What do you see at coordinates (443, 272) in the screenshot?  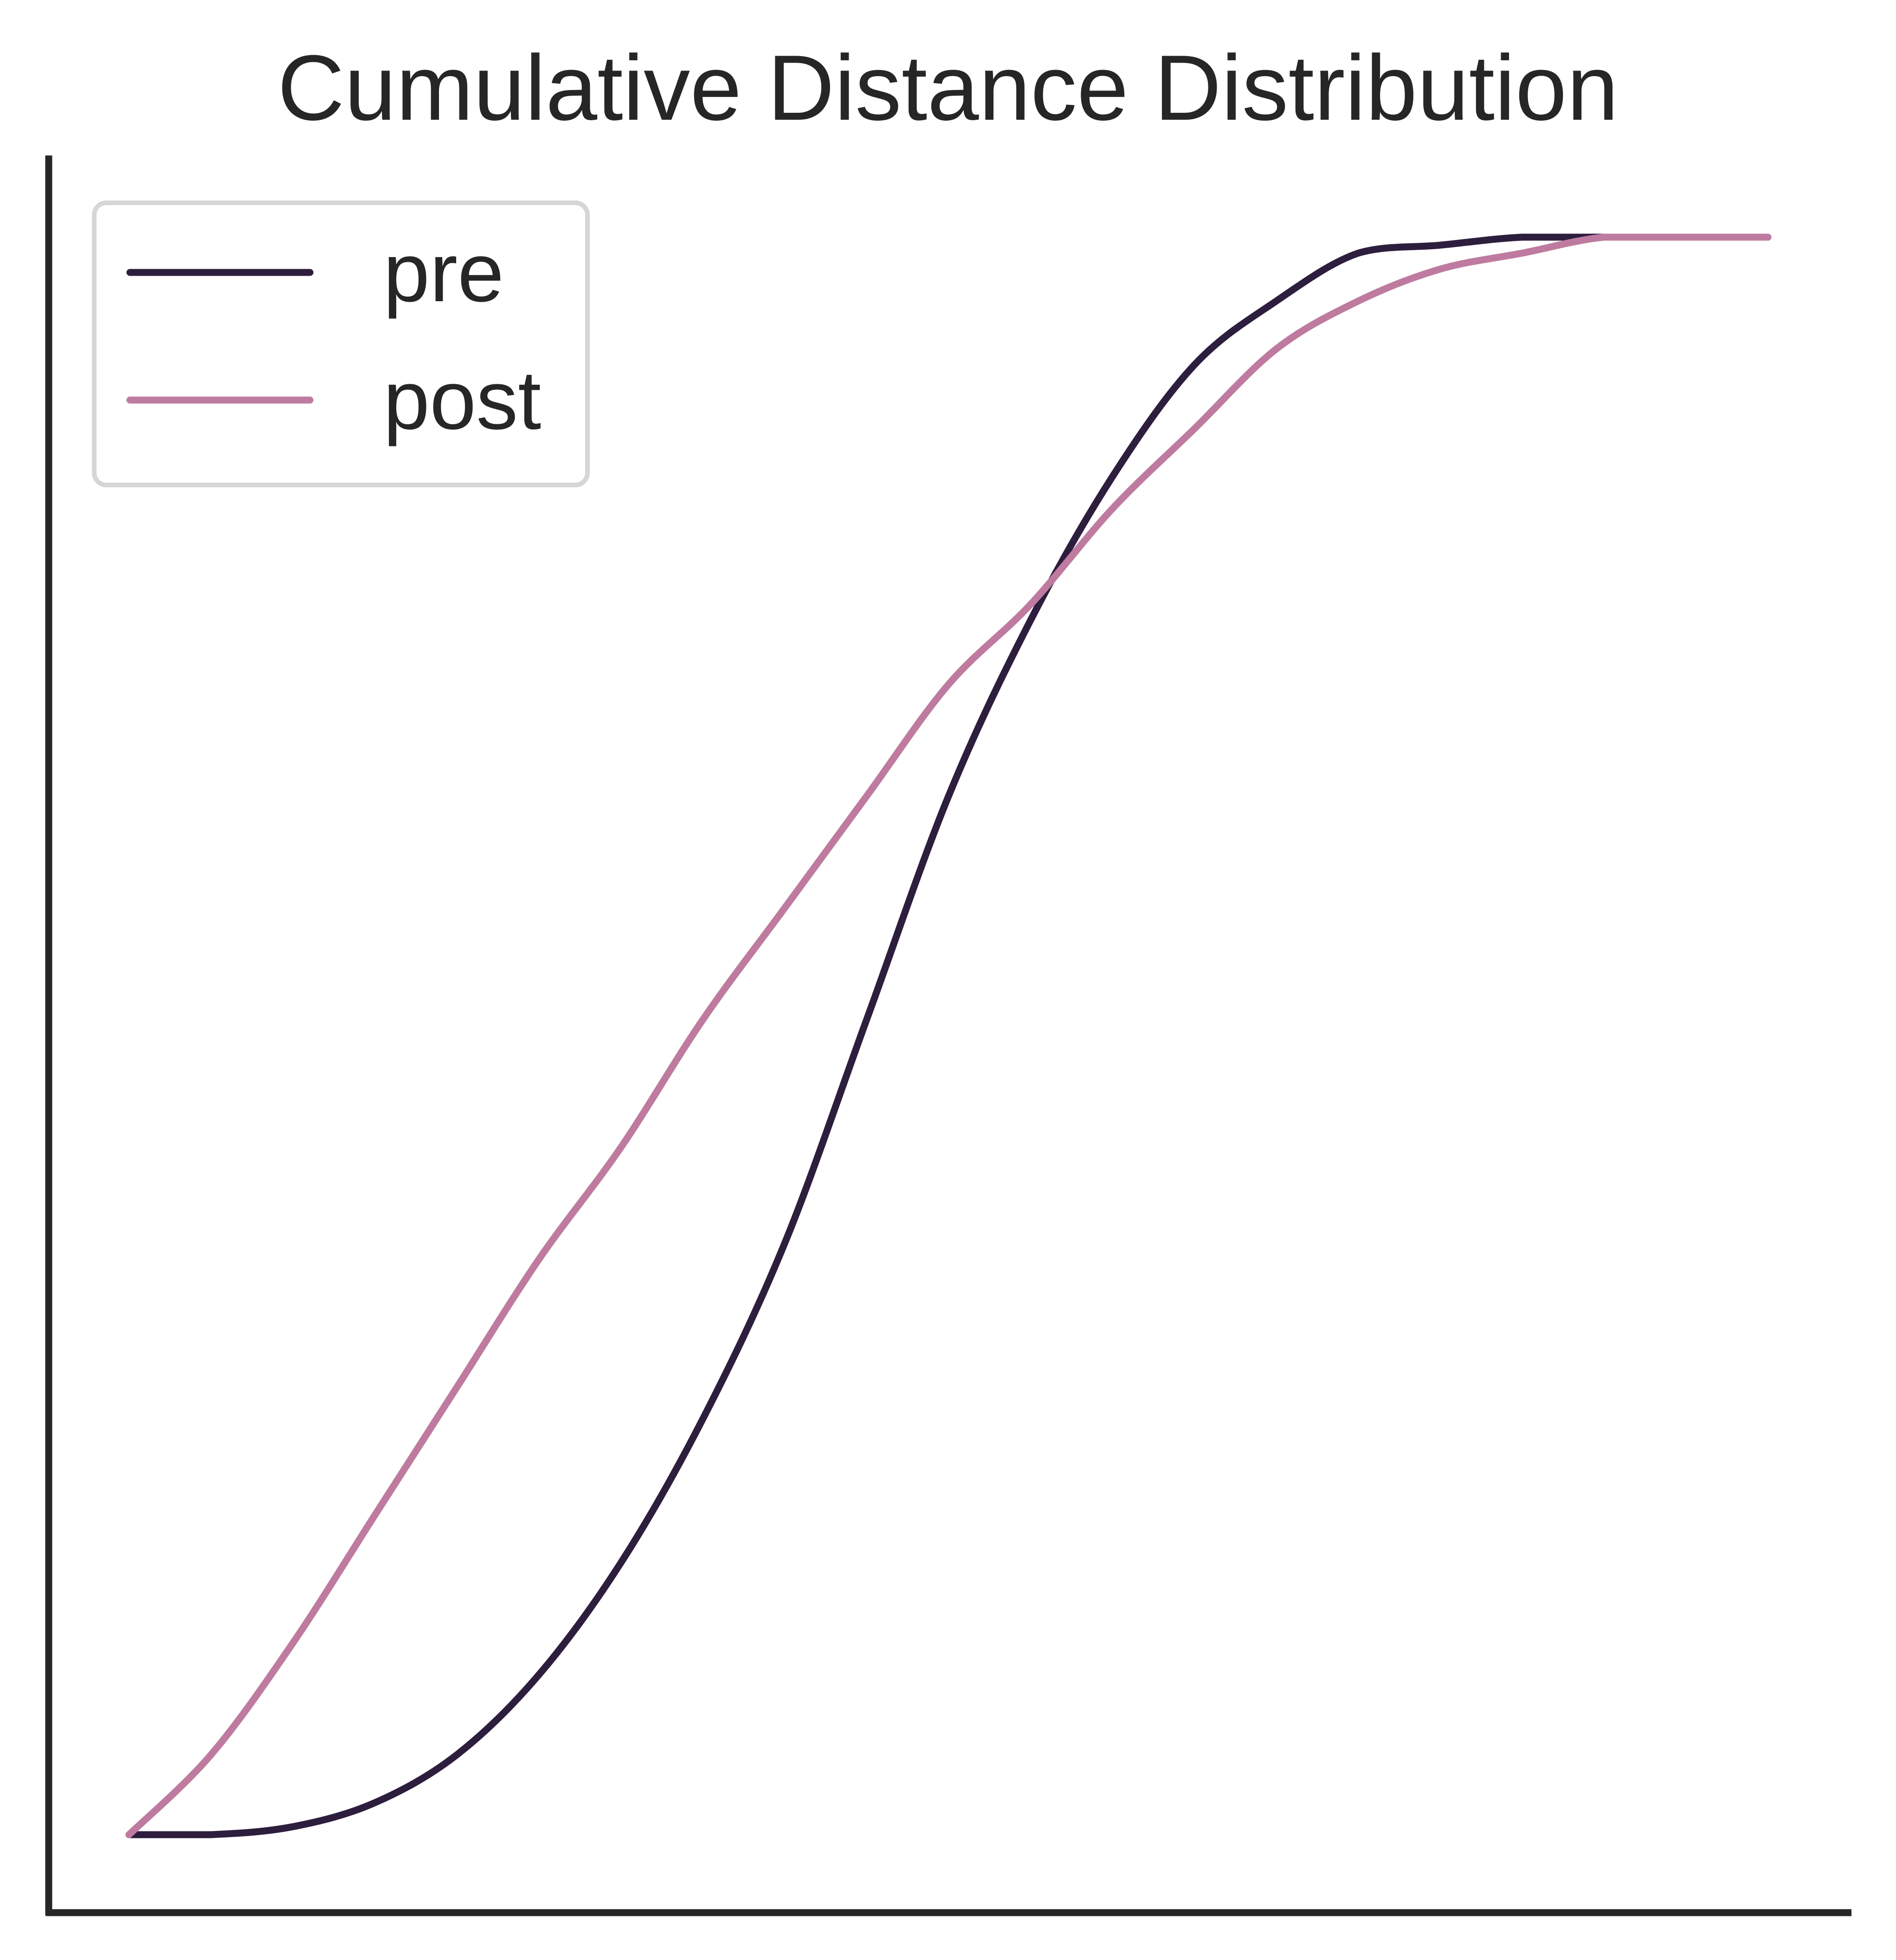 I see `legend-label-pre: pre` at bounding box center [443, 272].